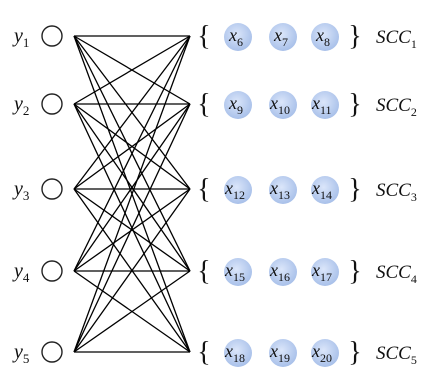 This screenshot has width=430, height=375. What do you see at coordinates (307, 36) in the screenshot?
I see `scc-group-1: {x6 x7 x8} SCC1` at bounding box center [307, 36].